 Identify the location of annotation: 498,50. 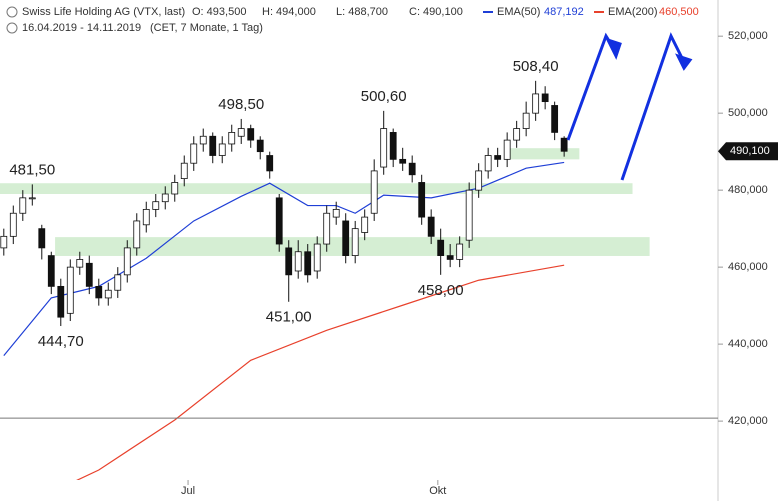
(241, 104).